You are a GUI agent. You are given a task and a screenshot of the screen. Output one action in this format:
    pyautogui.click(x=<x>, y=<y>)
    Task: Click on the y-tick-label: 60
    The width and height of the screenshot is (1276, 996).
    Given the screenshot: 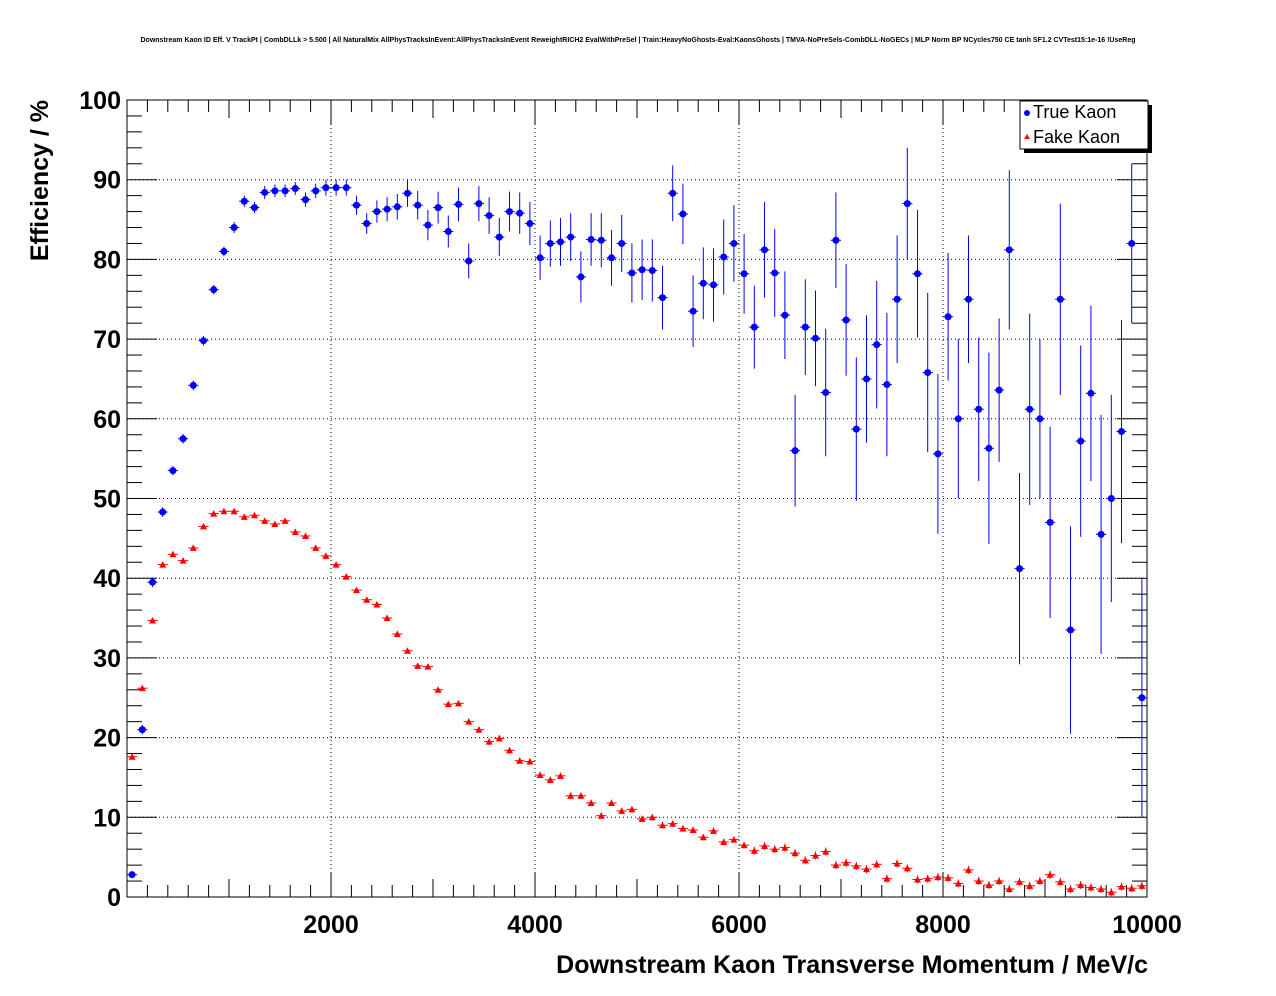 What is the action you would take?
    pyautogui.click(x=107, y=420)
    